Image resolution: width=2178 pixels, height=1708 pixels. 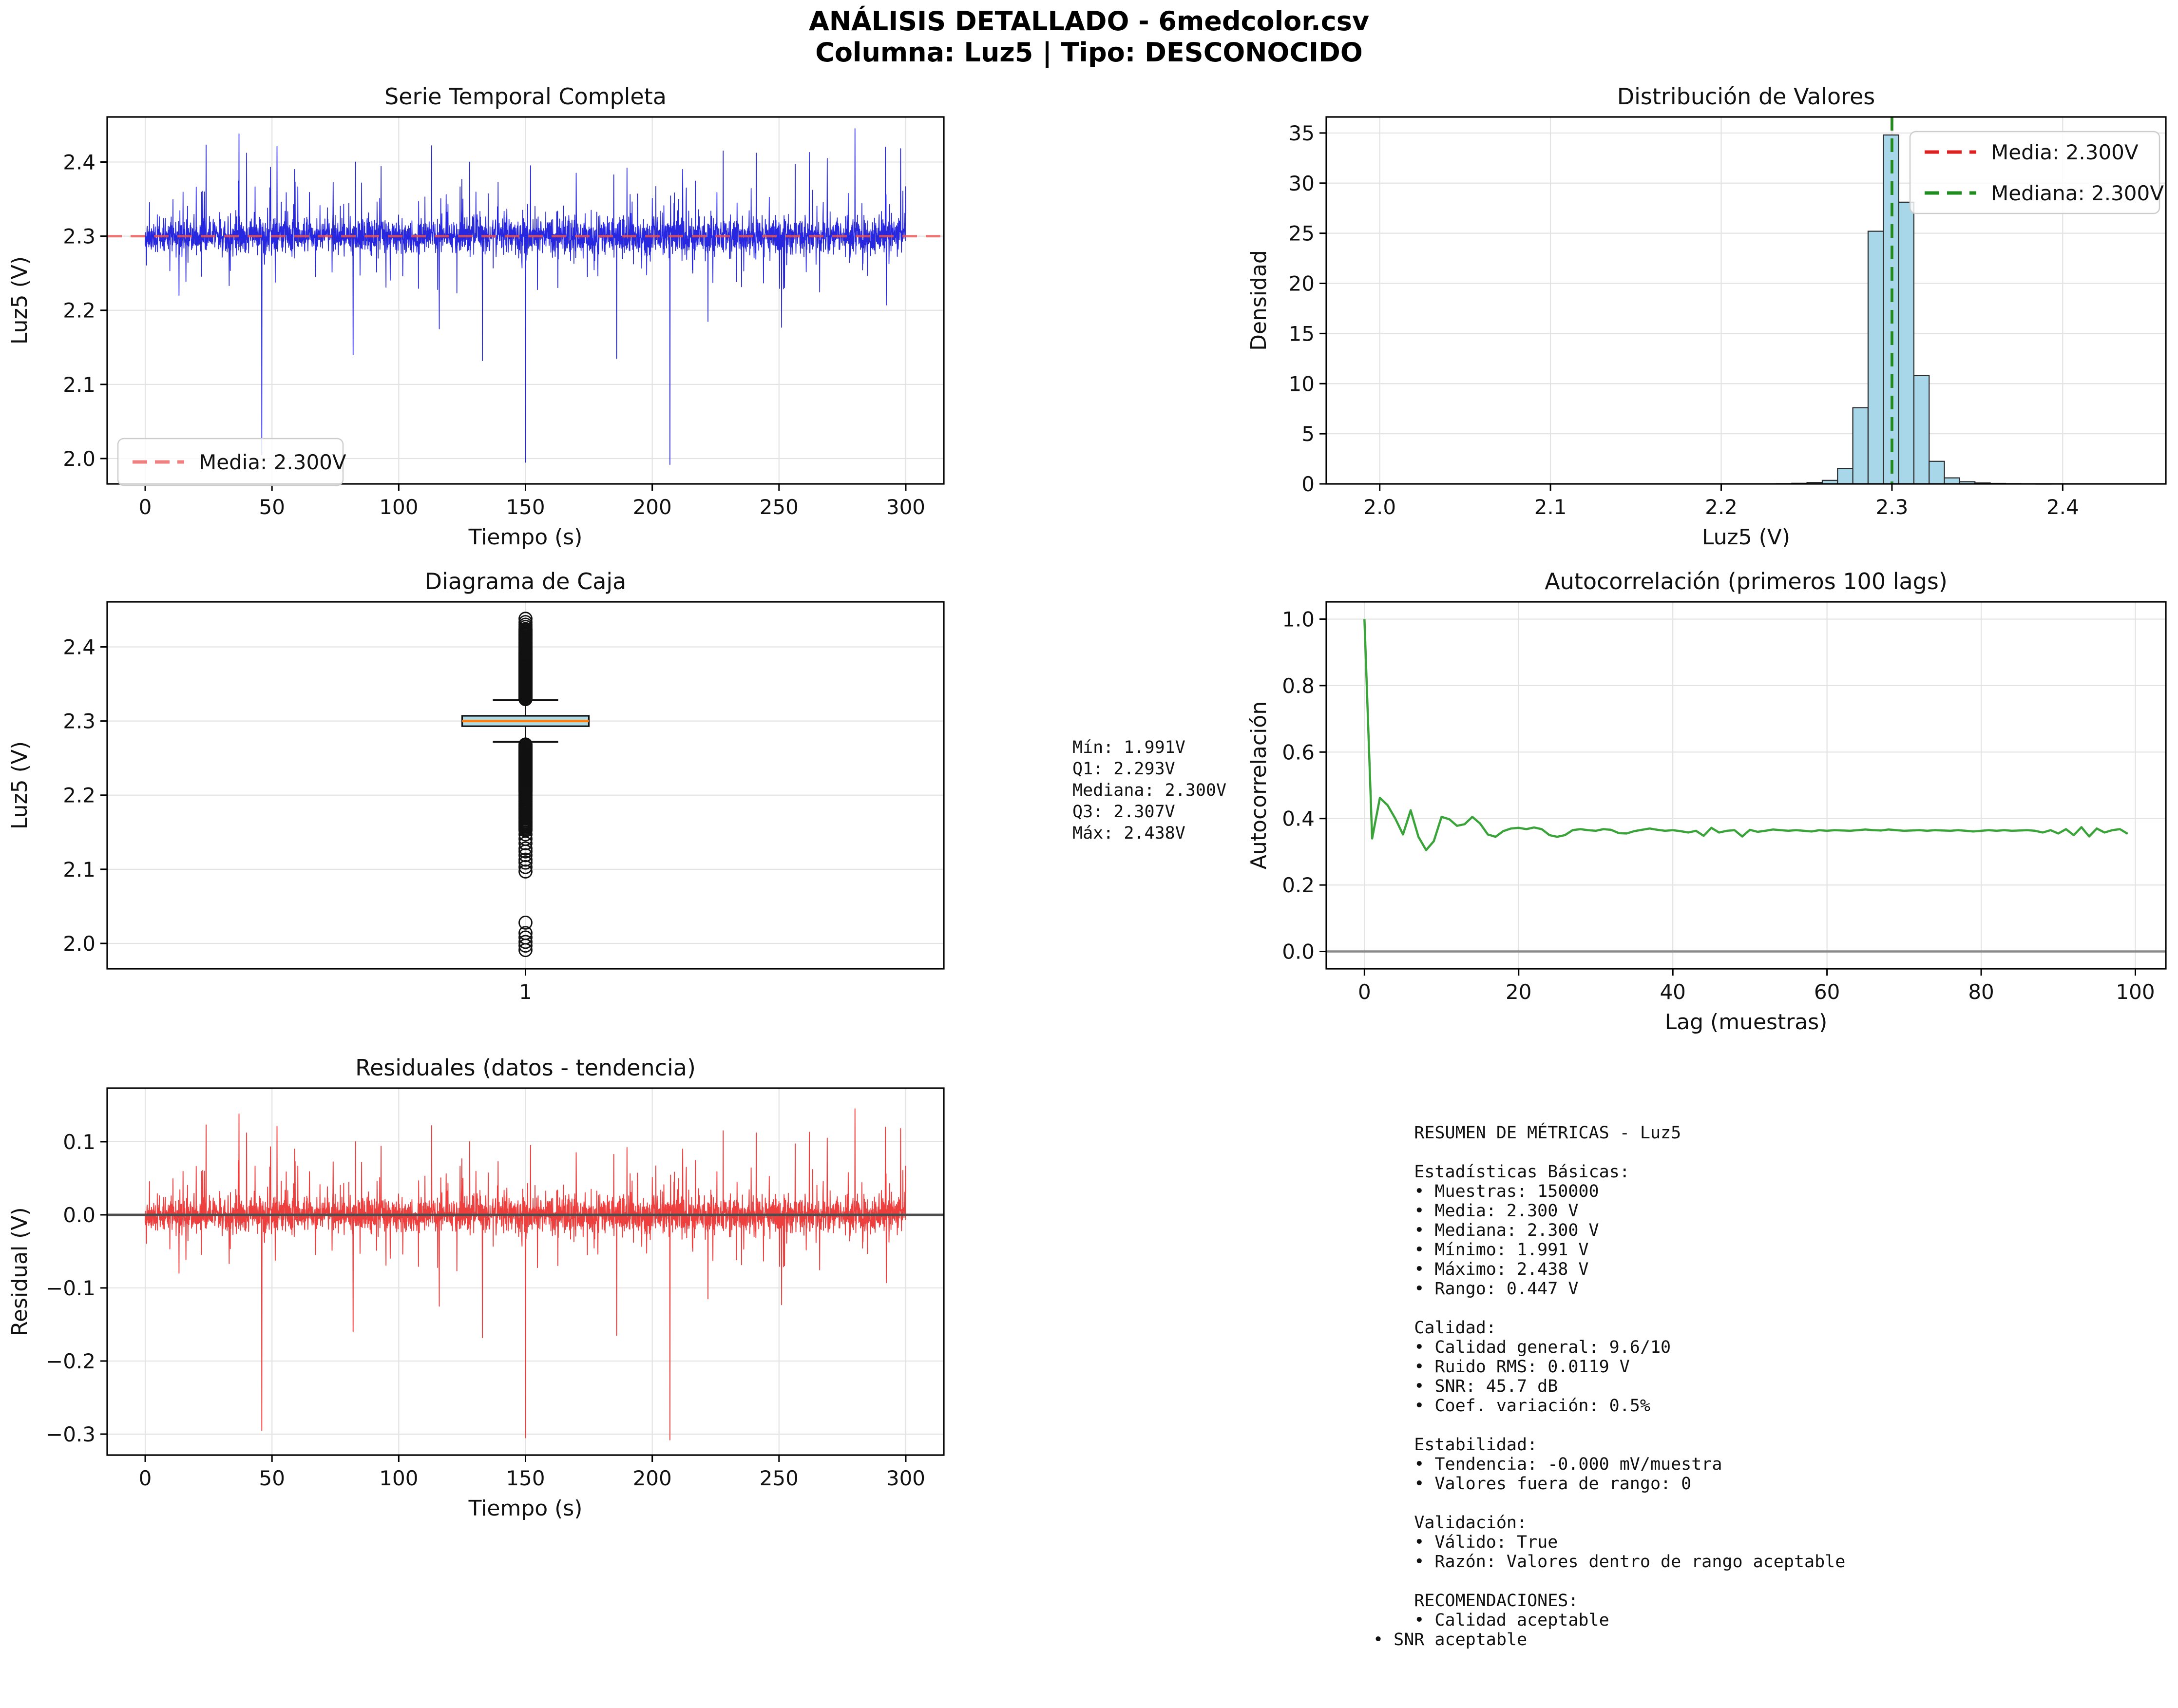 What do you see at coordinates (1299, 686) in the screenshot?
I see `tick-label-y: 0.8` at bounding box center [1299, 686].